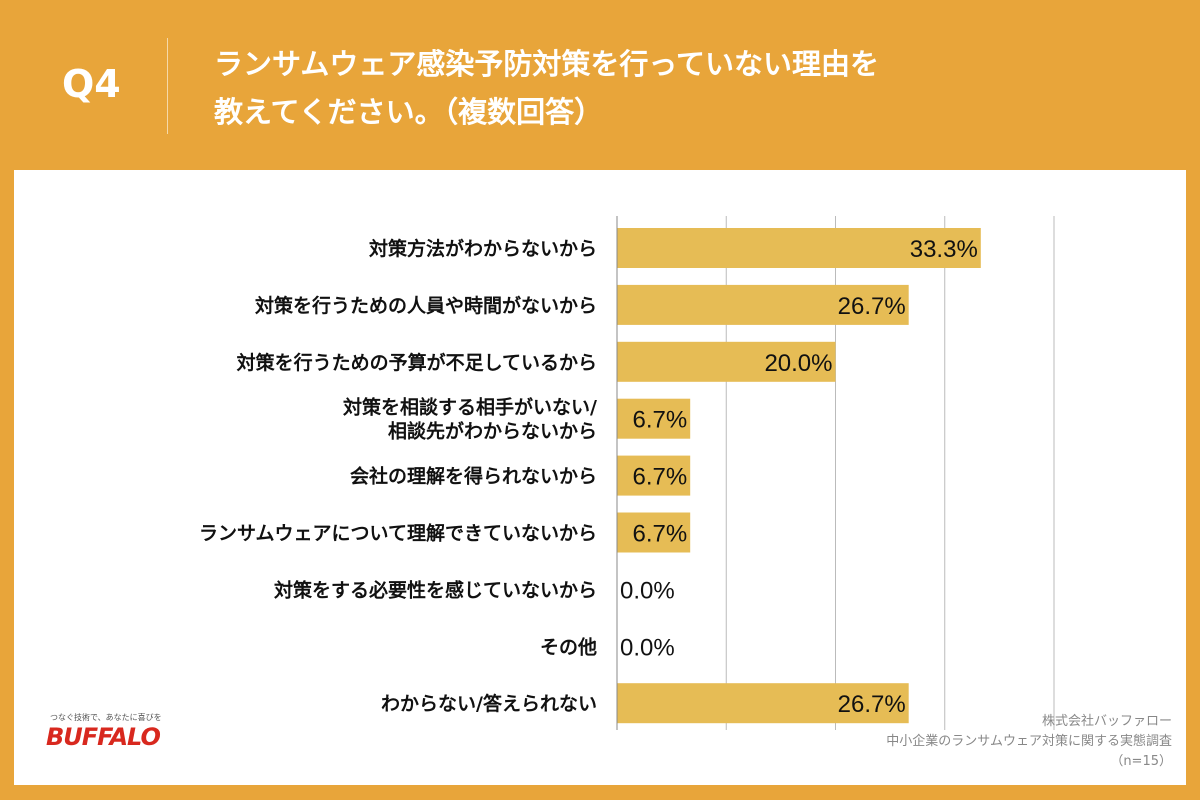 This screenshot has height=800, width=1200. What do you see at coordinates (416, 362) in the screenshot?
I see `category-label: 対策を行うための予算が不足しているから` at bounding box center [416, 362].